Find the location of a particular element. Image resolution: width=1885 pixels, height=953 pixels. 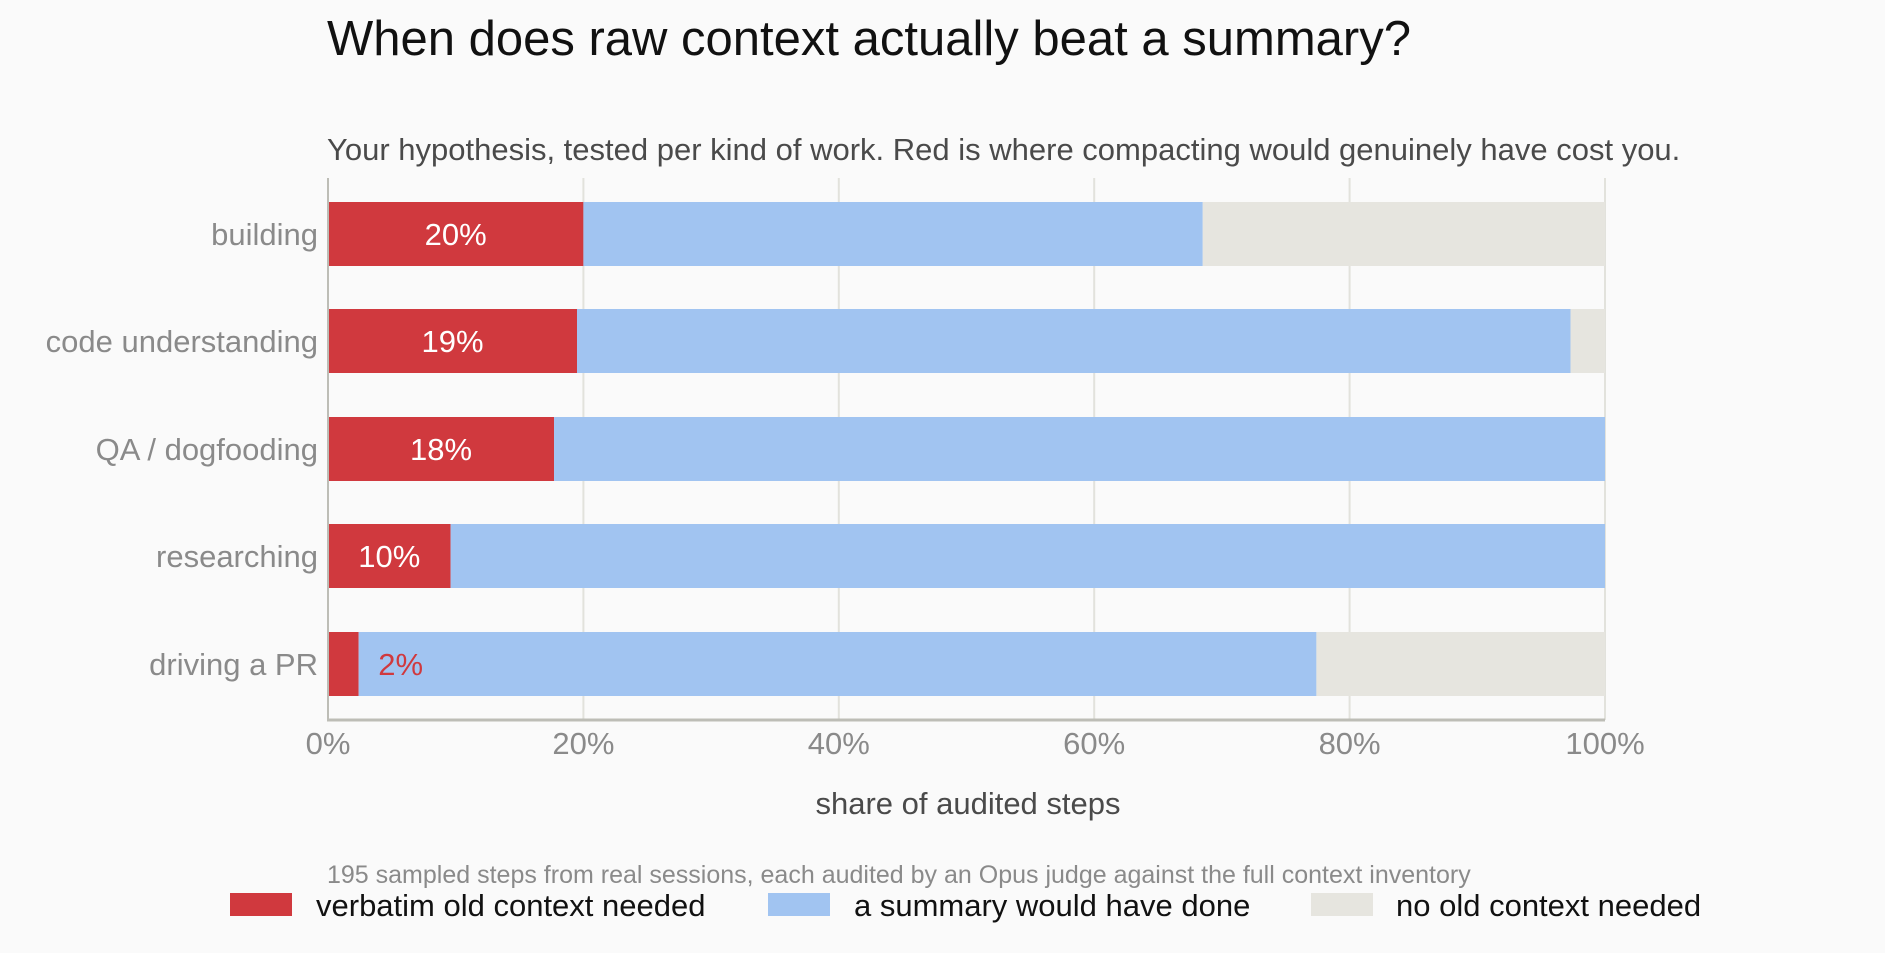

data-label: 2% is located at coordinates (400, 664).